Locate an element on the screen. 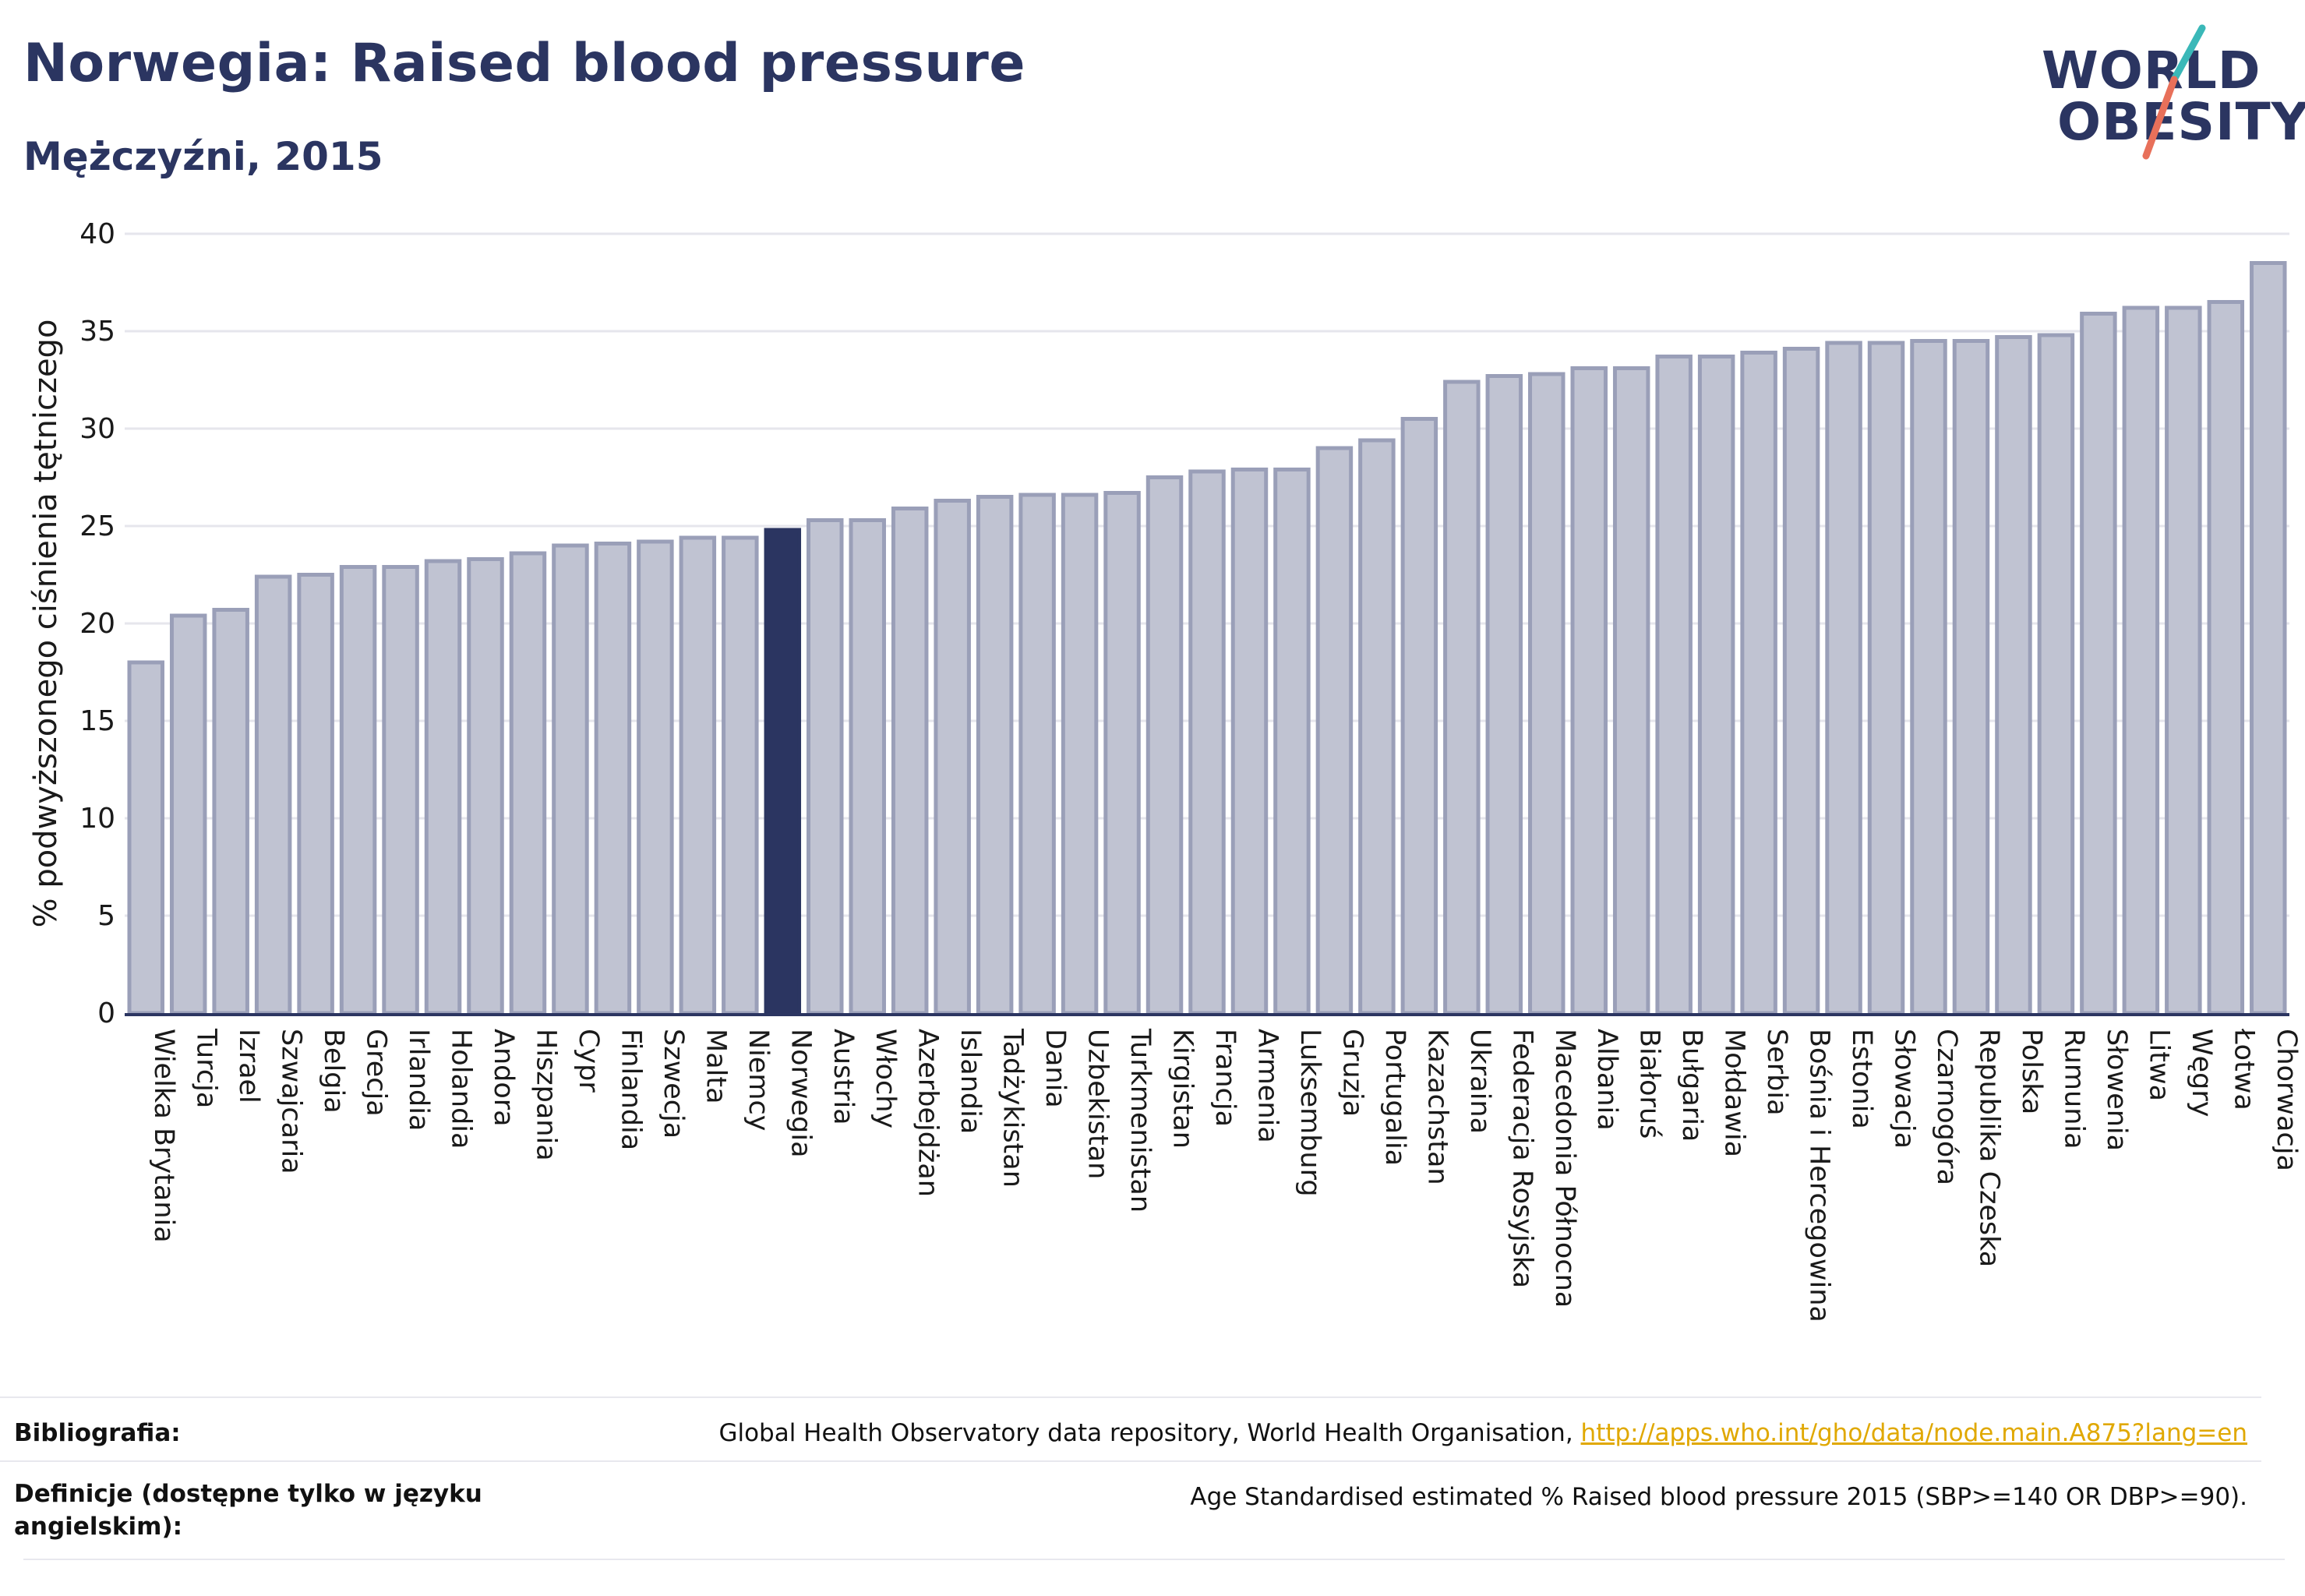 This screenshot has width=2305, height=1596. x-tick-label: Andora is located at coordinates (503, 1078).